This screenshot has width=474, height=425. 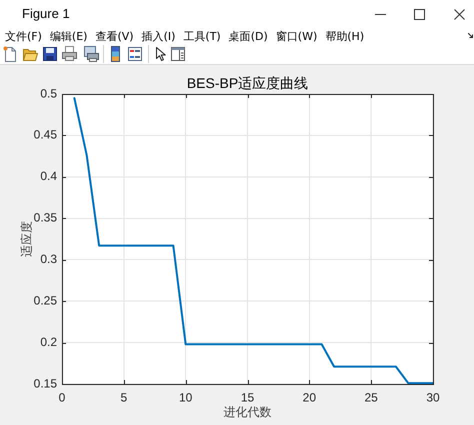 I want to click on y-tick-label: 0.45, so click(x=46, y=135).